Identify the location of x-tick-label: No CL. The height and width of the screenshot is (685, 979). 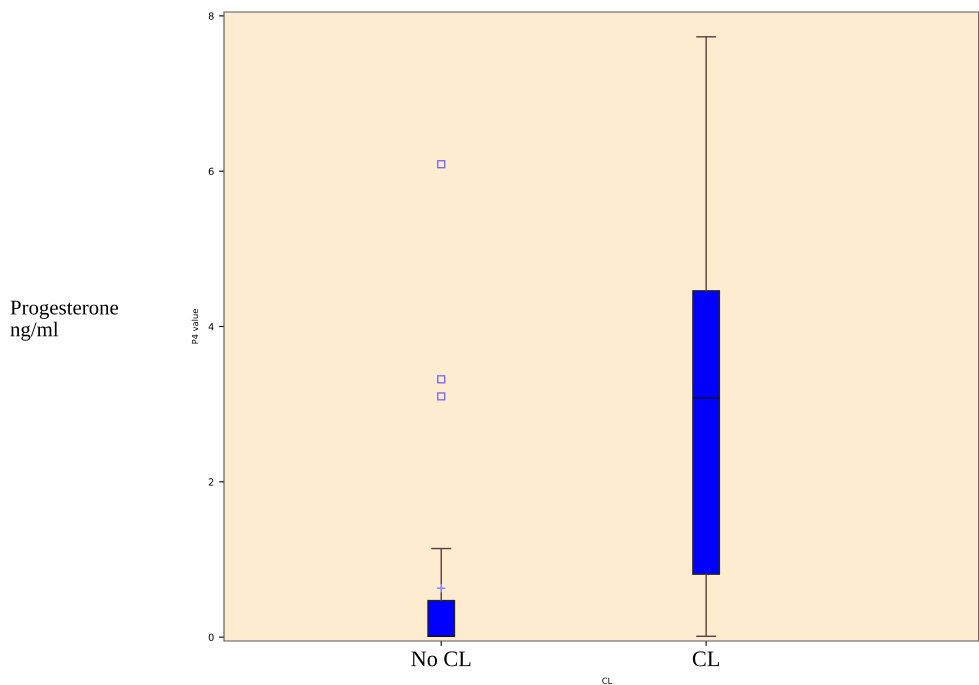
(440, 658).